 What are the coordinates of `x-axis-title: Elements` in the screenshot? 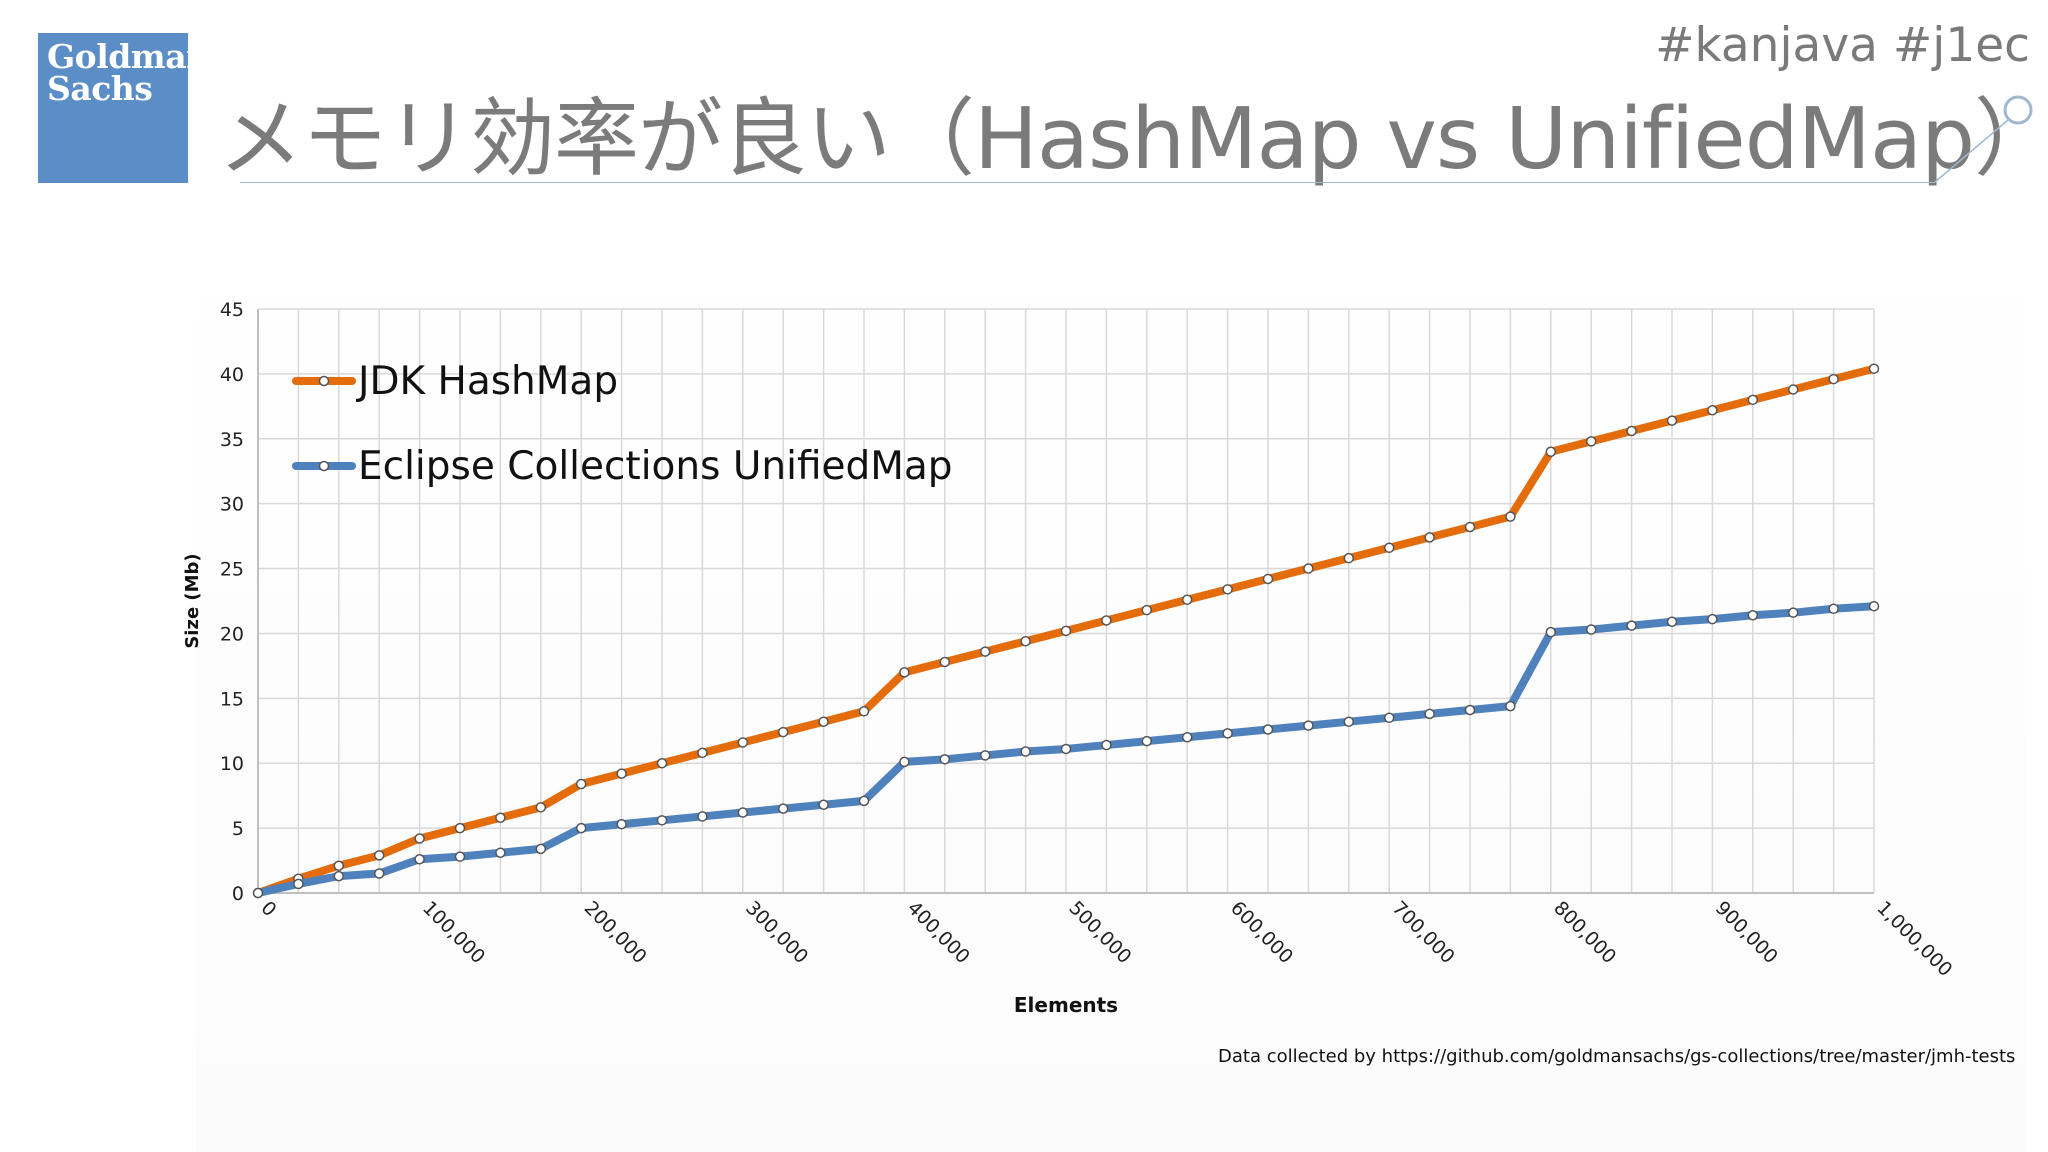 It's located at (1066, 1005).